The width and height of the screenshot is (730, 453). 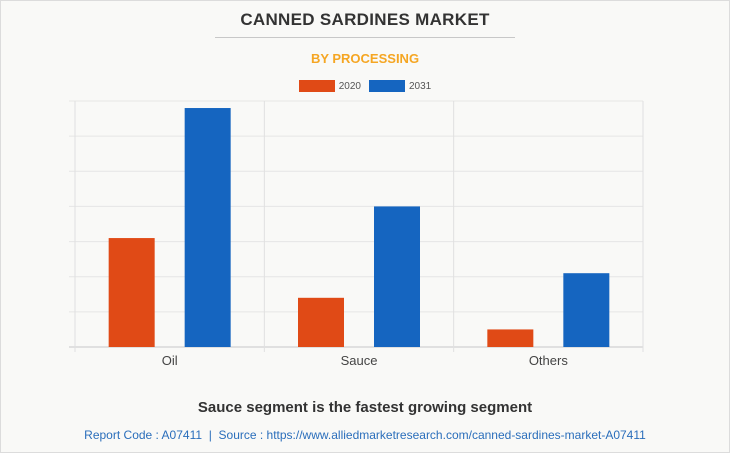 I want to click on legend: 2020 2031, so click(x=365, y=86).